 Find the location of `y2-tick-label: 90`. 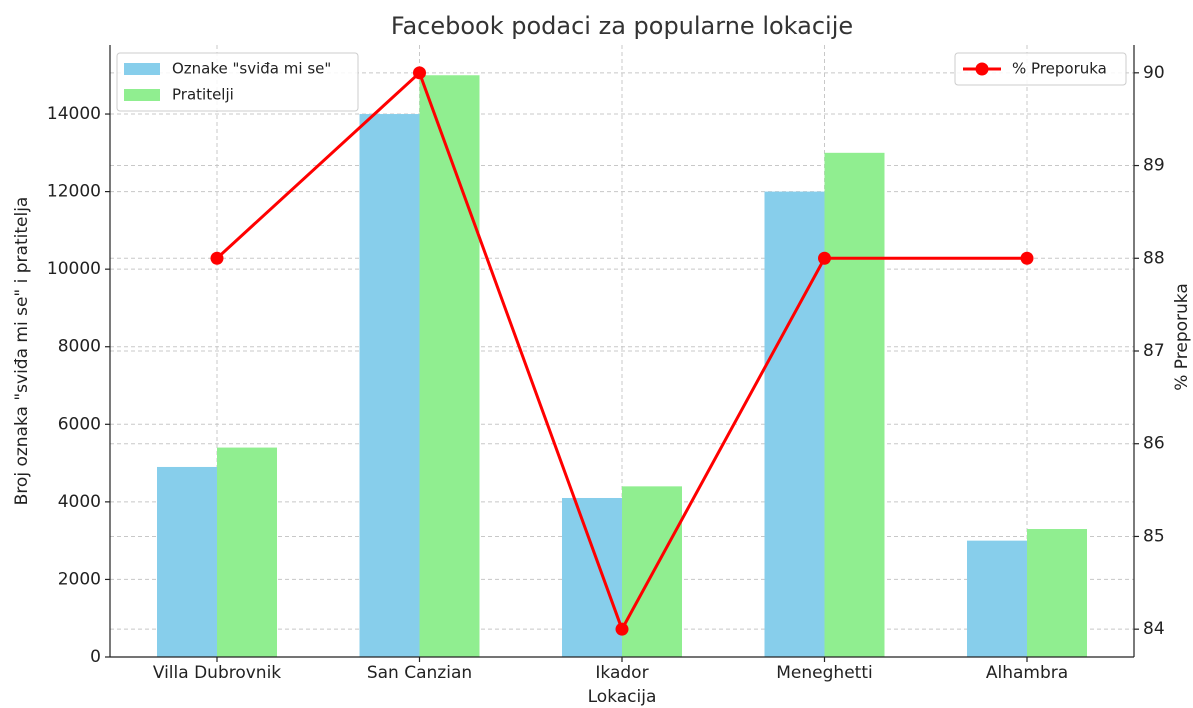

y2-tick-label: 90 is located at coordinates (1154, 73).